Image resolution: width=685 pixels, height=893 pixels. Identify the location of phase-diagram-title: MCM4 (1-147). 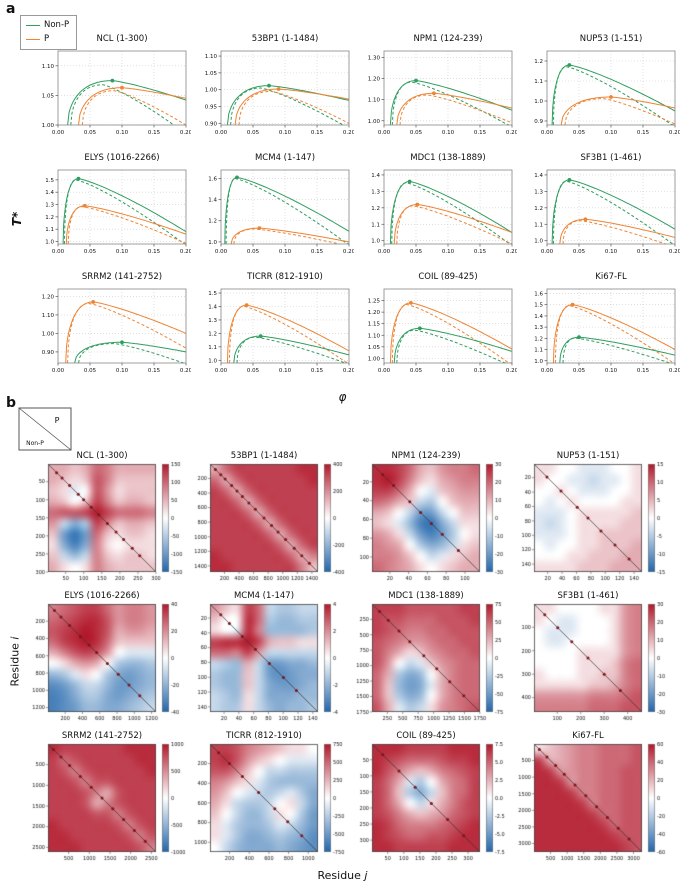
(285, 158).